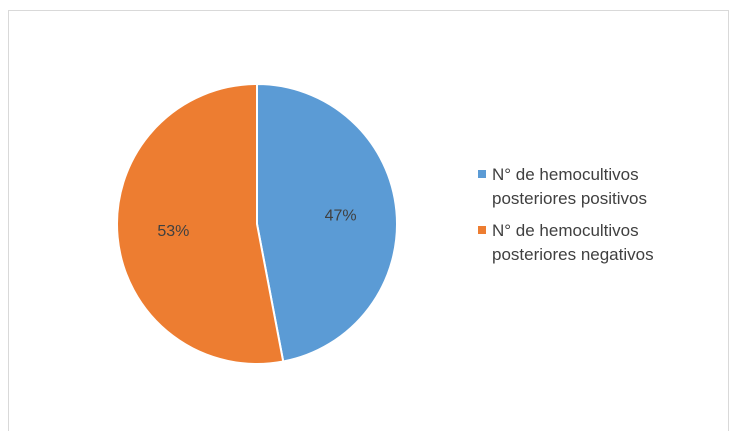 The image size is (731, 431). I want to click on legend-entry: N° de hemocultivos posteriores negativos, so click(593, 243).